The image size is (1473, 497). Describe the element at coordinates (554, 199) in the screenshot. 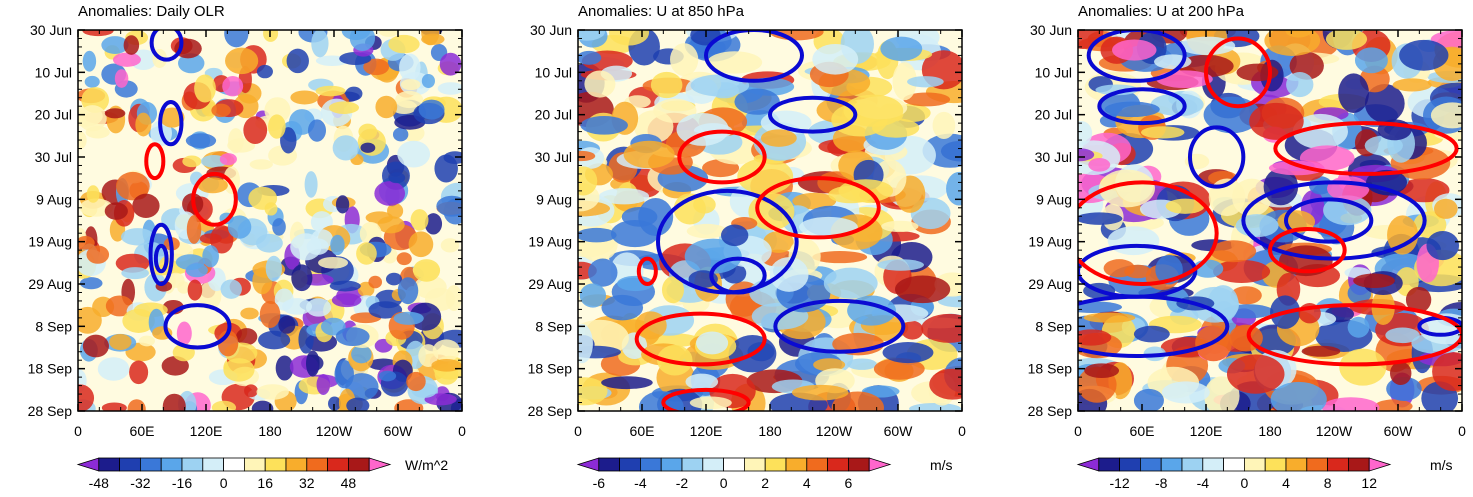

I see `y-tick-label: 9 Aug` at that location.